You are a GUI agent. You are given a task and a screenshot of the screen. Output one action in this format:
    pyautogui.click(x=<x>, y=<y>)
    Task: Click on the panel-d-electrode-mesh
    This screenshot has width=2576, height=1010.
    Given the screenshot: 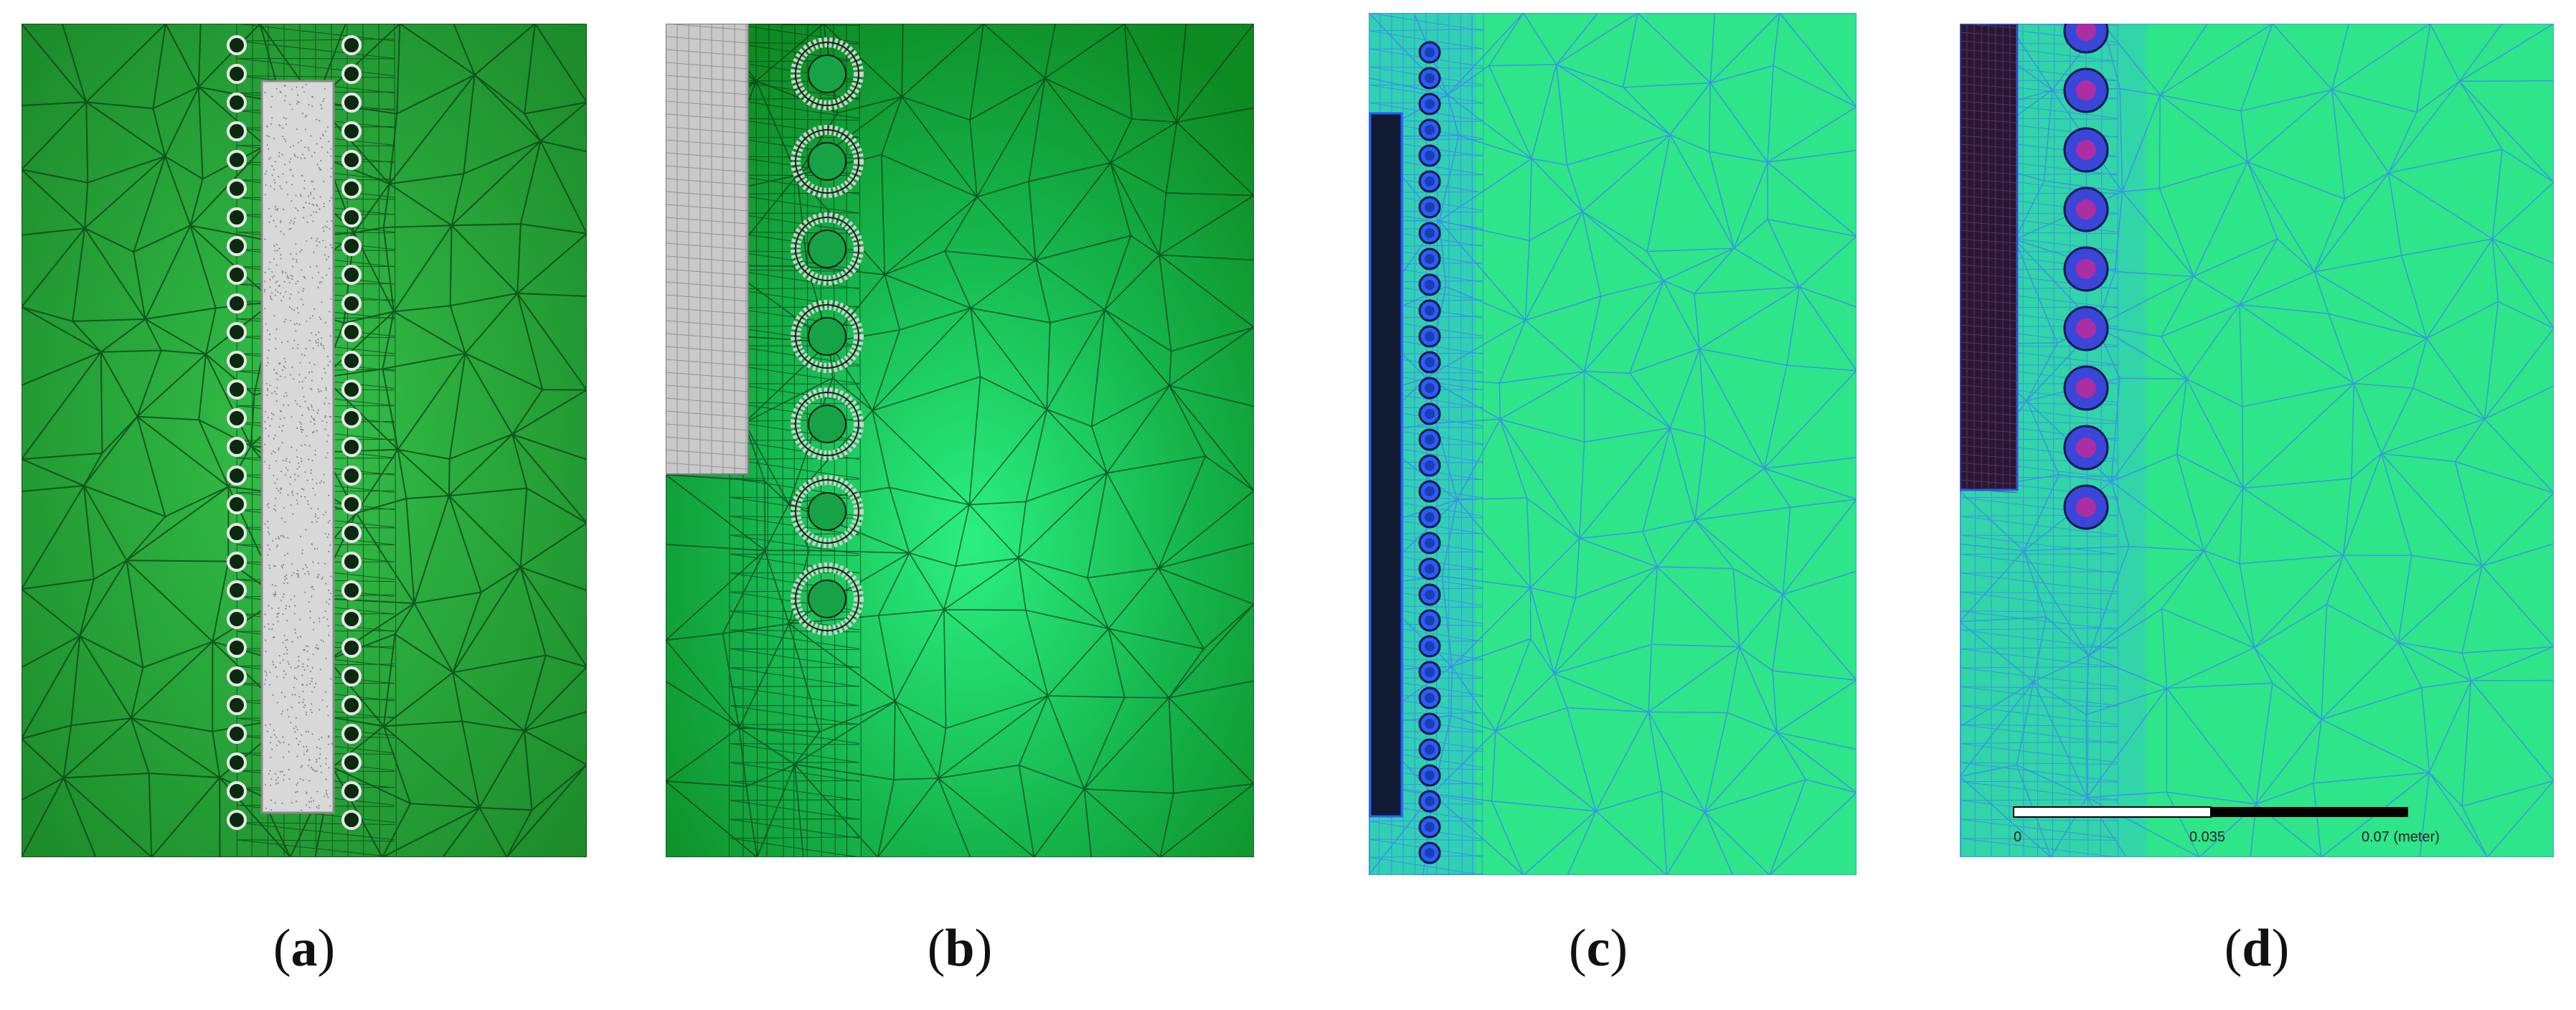 What is the action you would take?
    pyautogui.click(x=1989, y=259)
    